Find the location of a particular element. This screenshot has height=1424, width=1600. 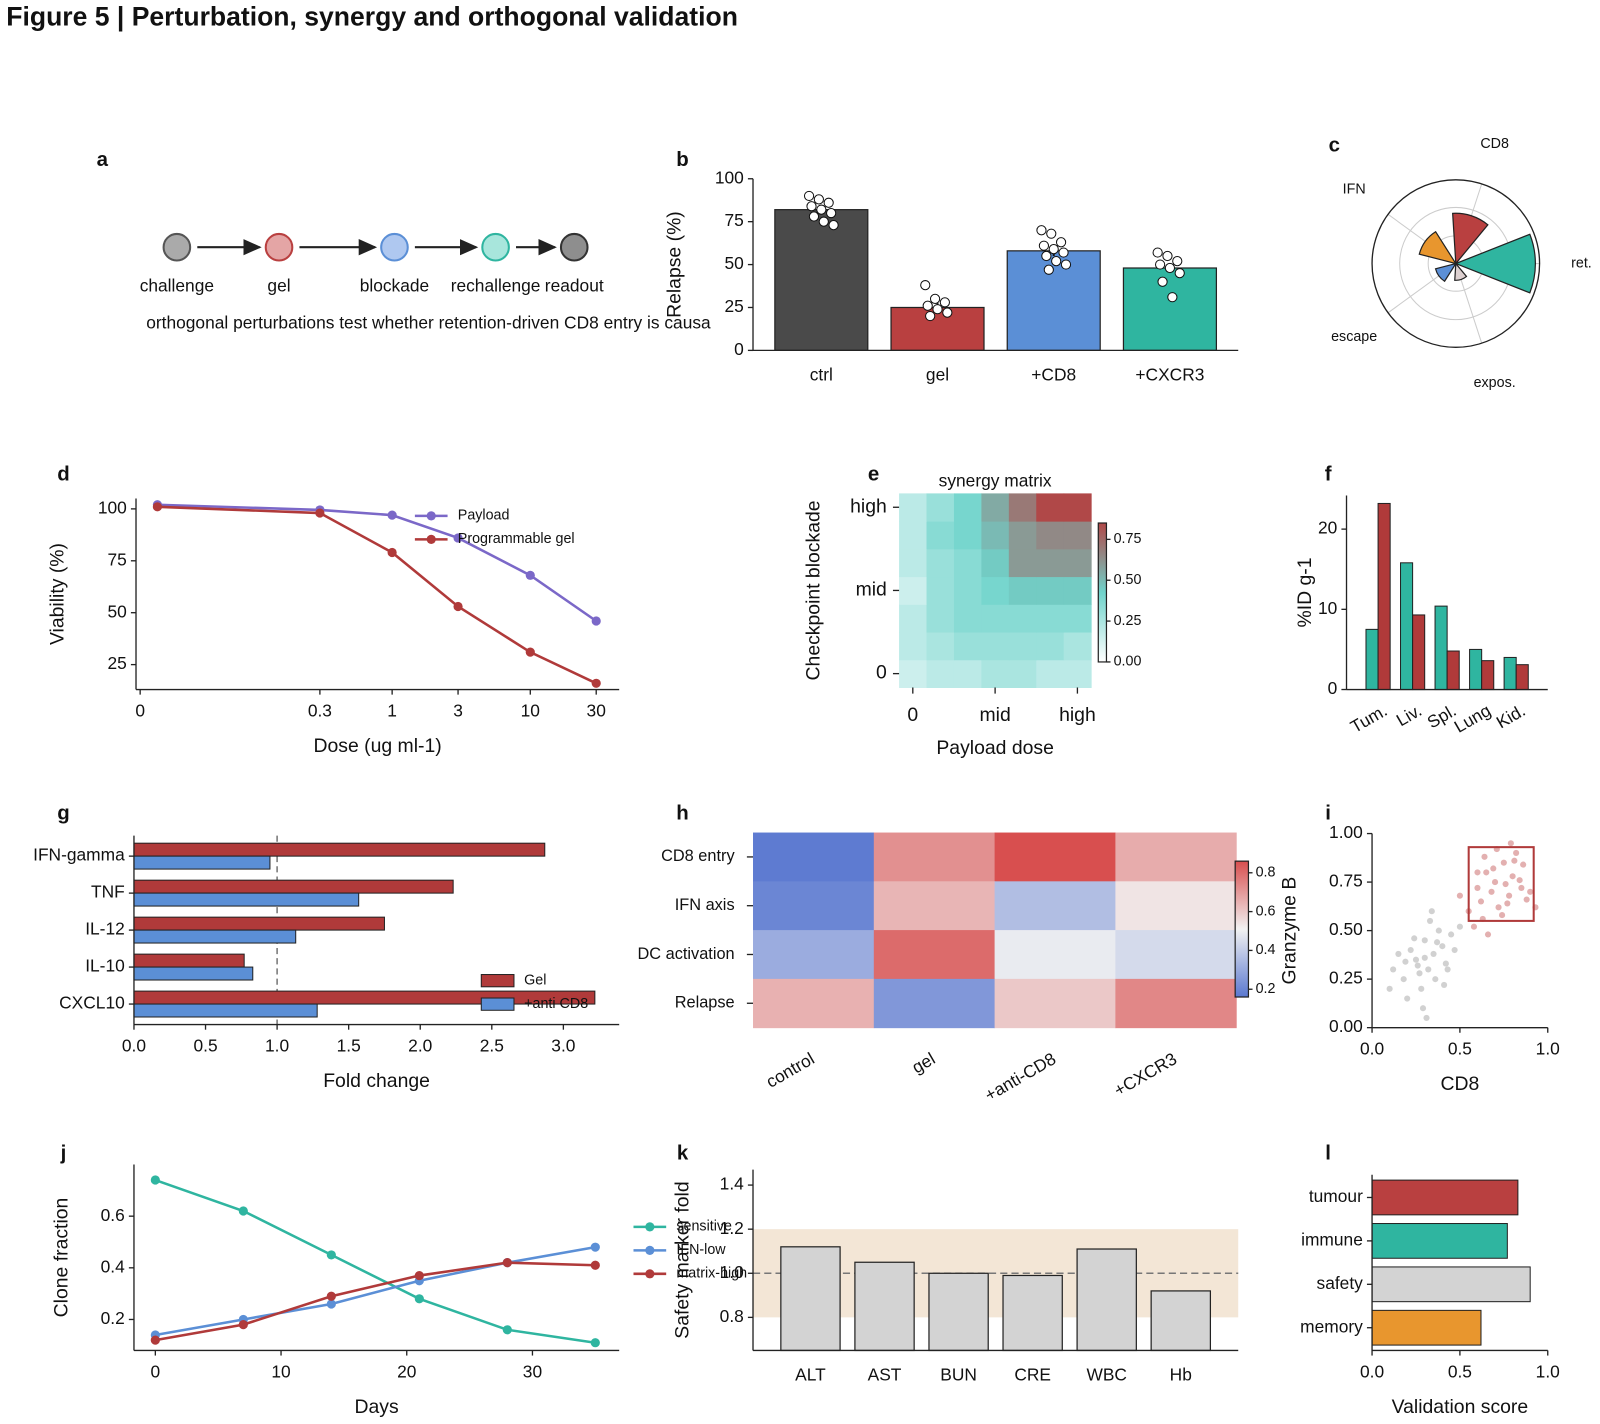

colorbar is located at coordinates (1102, 592).